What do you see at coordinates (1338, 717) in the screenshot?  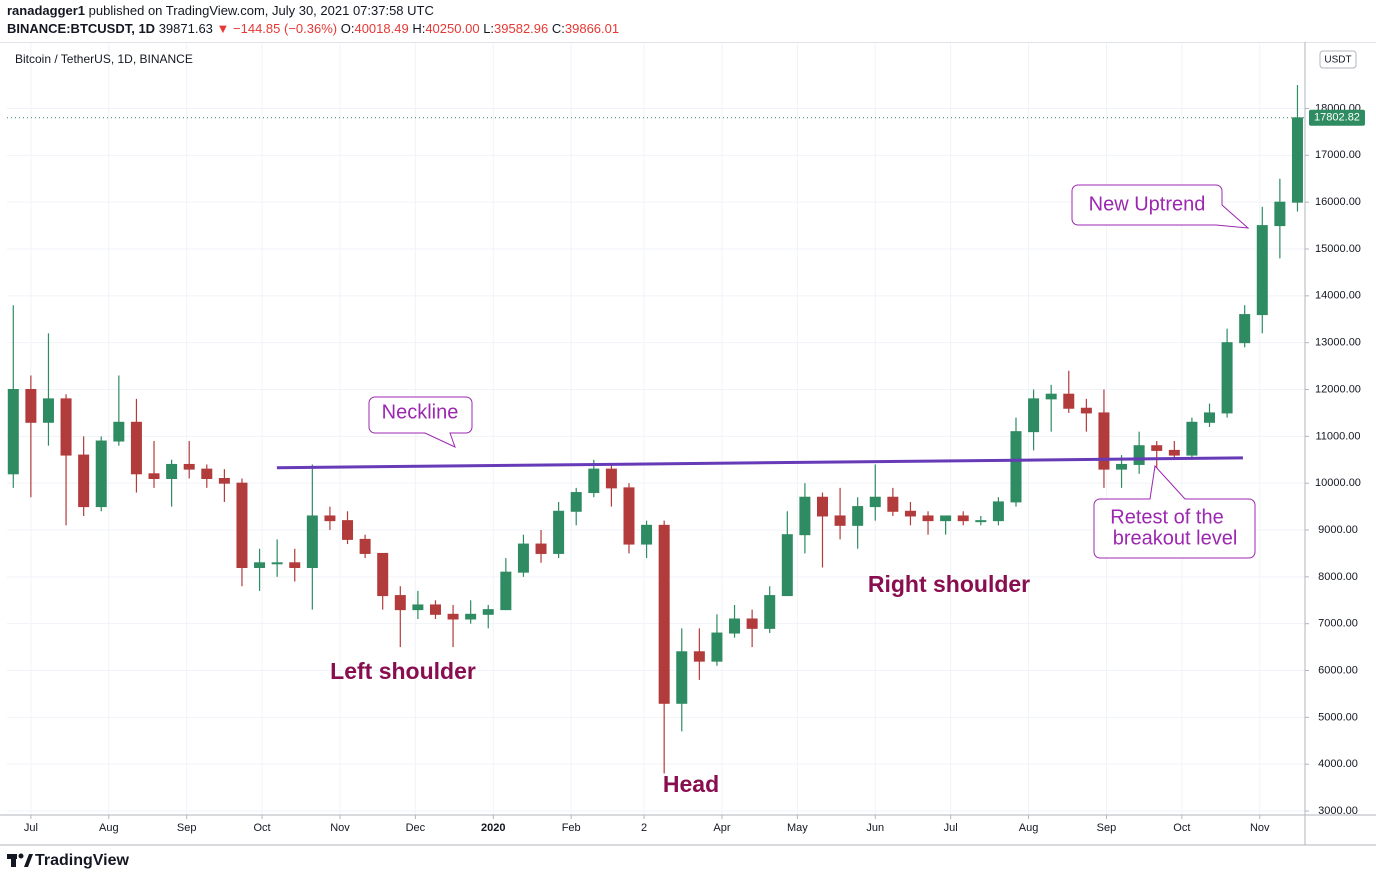 I see `y-tick-label: 5000.00` at bounding box center [1338, 717].